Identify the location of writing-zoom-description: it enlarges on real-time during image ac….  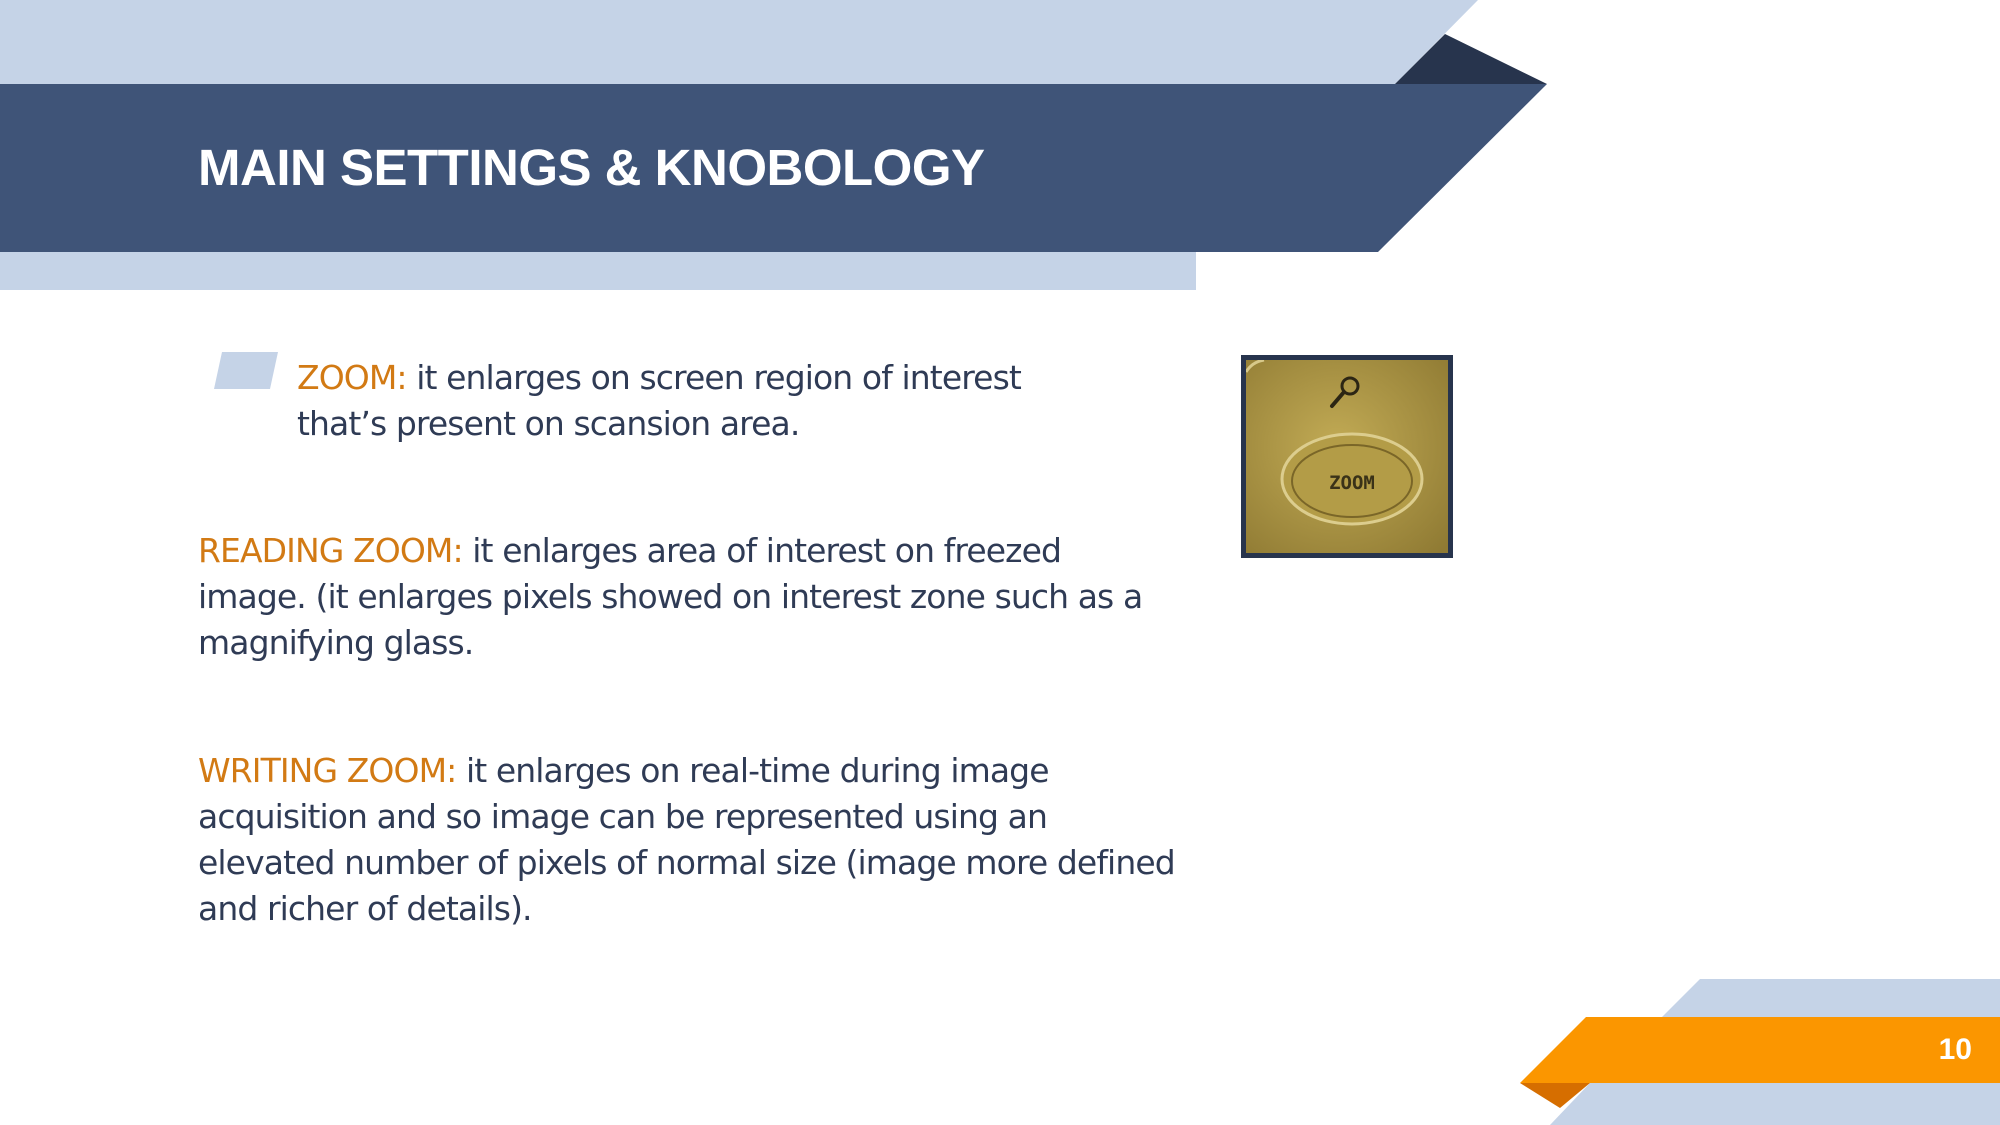
(687, 839).